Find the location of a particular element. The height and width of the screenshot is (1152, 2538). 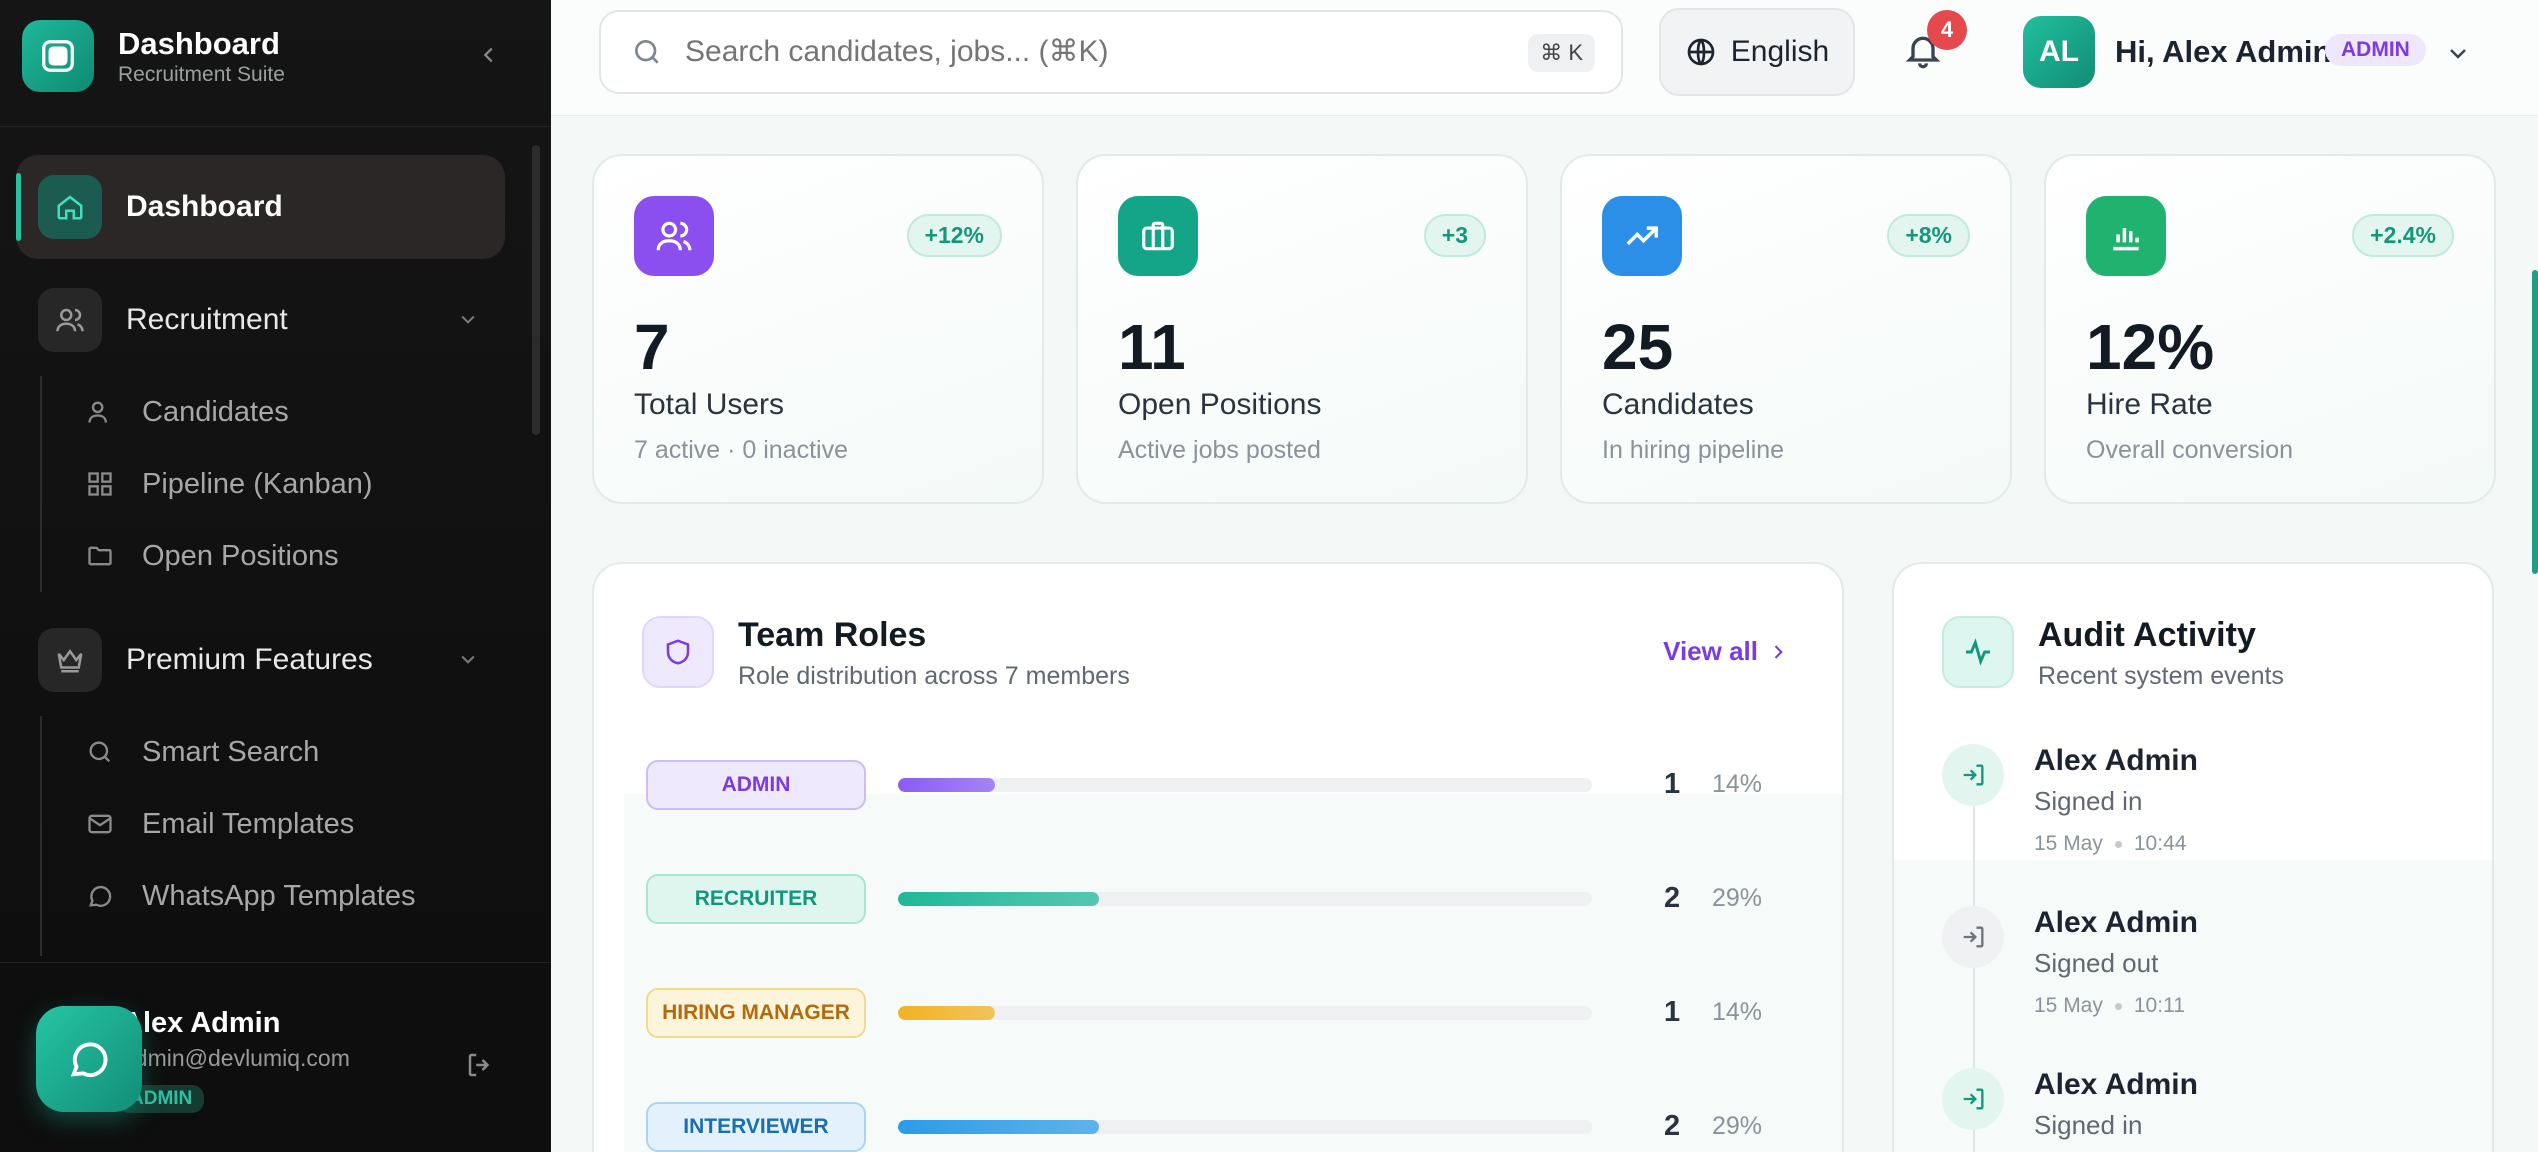

user-role-badge: ADMIN is located at coordinates (2375, 50).